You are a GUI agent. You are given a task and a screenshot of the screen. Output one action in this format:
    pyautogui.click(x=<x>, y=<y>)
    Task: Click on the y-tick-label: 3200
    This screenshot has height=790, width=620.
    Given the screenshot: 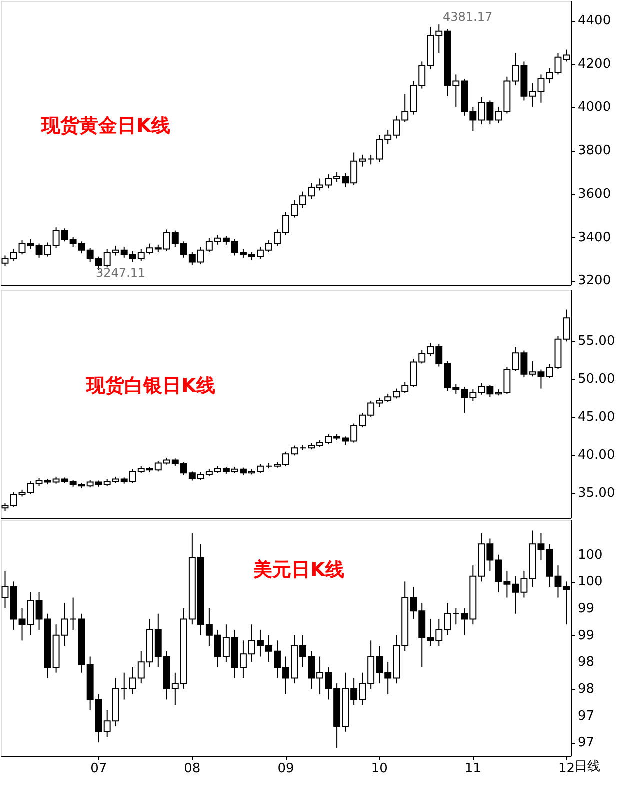 What is the action you would take?
    pyautogui.click(x=595, y=281)
    